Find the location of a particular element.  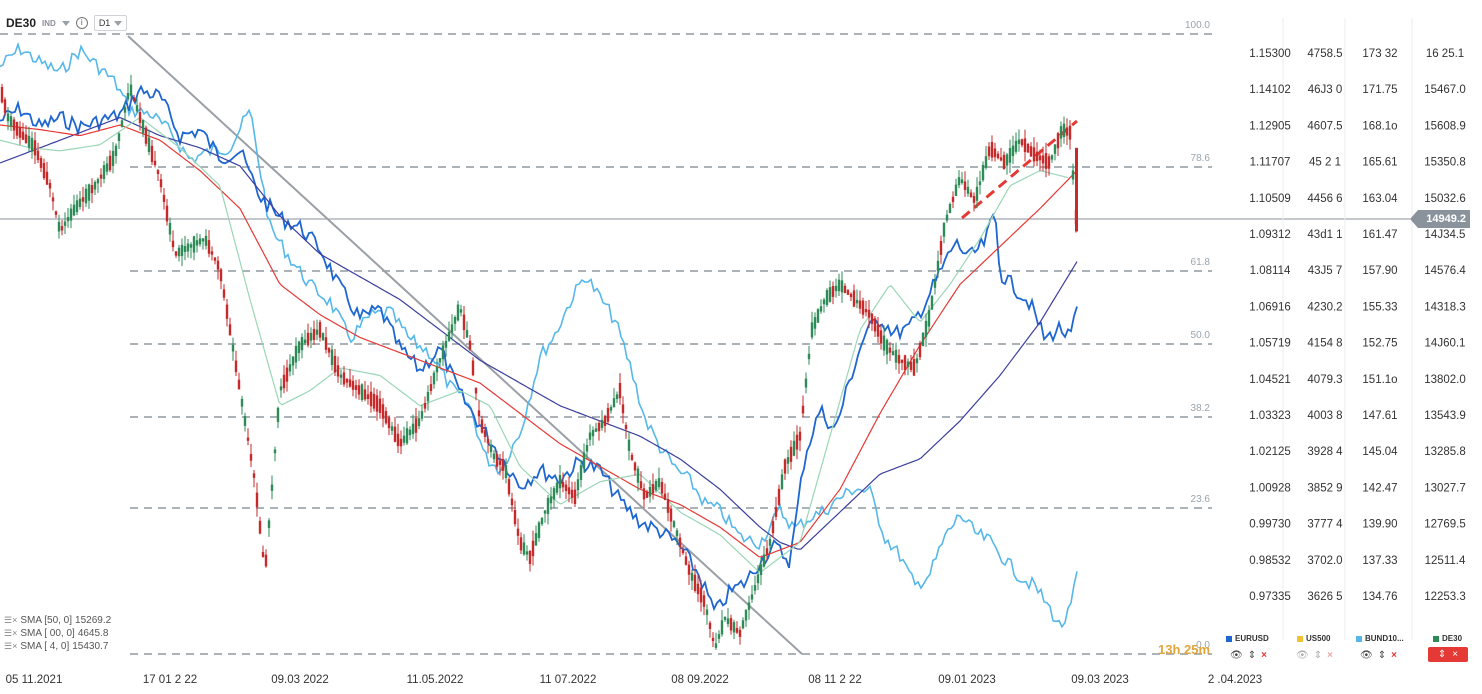

legend-swatch is located at coordinates (1359, 638).